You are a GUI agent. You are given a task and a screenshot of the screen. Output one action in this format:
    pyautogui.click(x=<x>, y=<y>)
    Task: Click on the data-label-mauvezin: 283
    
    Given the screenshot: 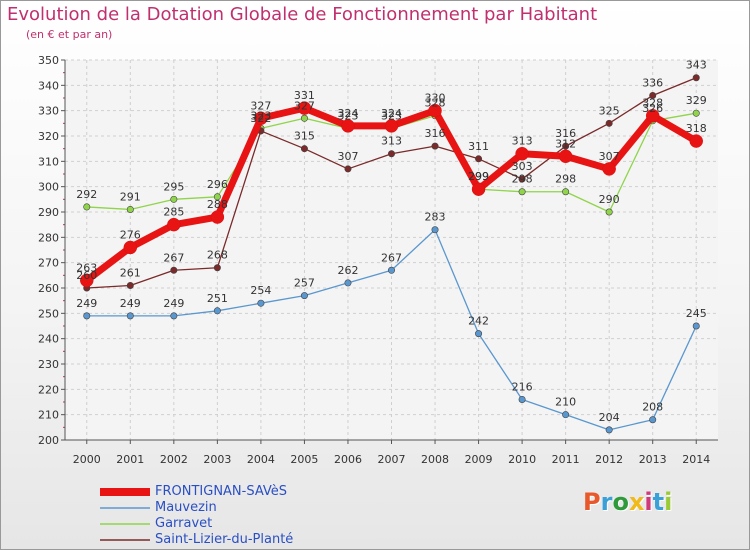 What is the action you would take?
    pyautogui.click(x=435, y=217)
    